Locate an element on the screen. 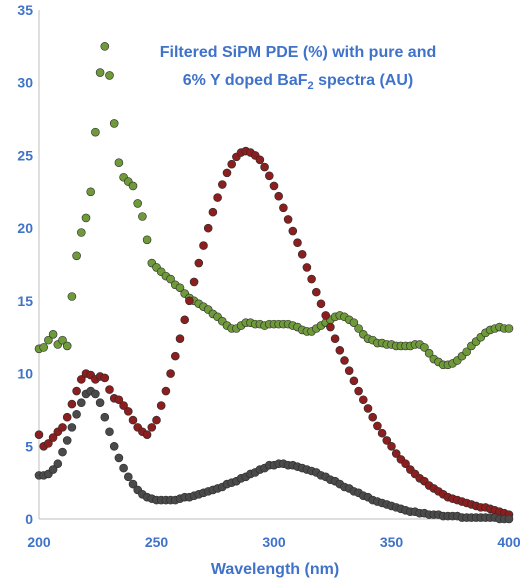 This screenshot has height=579, width=531. y-tick-label: 25 is located at coordinates (25, 155).